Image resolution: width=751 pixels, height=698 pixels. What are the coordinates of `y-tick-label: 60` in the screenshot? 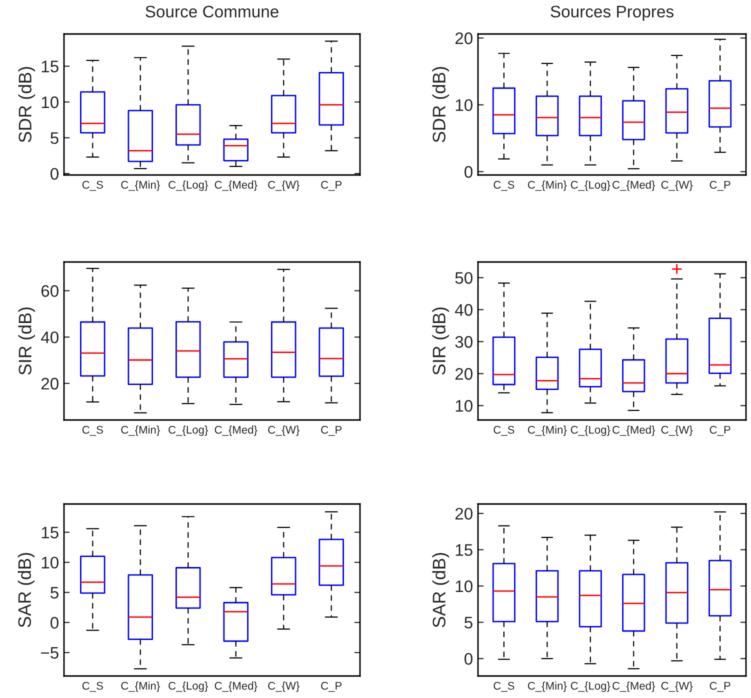 It's located at (49, 291).